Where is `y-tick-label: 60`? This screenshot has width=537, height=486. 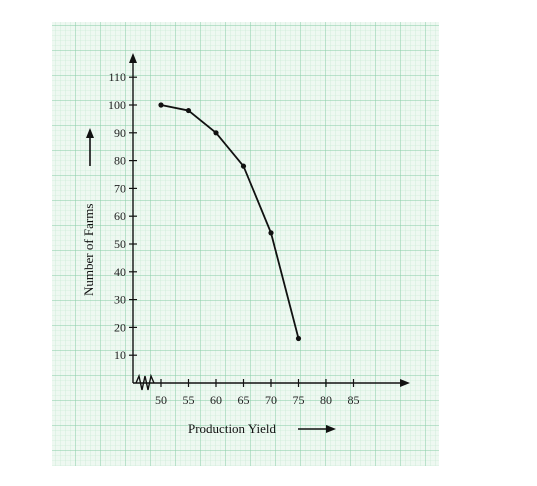 y-tick-label: 60 is located at coordinates (120, 216).